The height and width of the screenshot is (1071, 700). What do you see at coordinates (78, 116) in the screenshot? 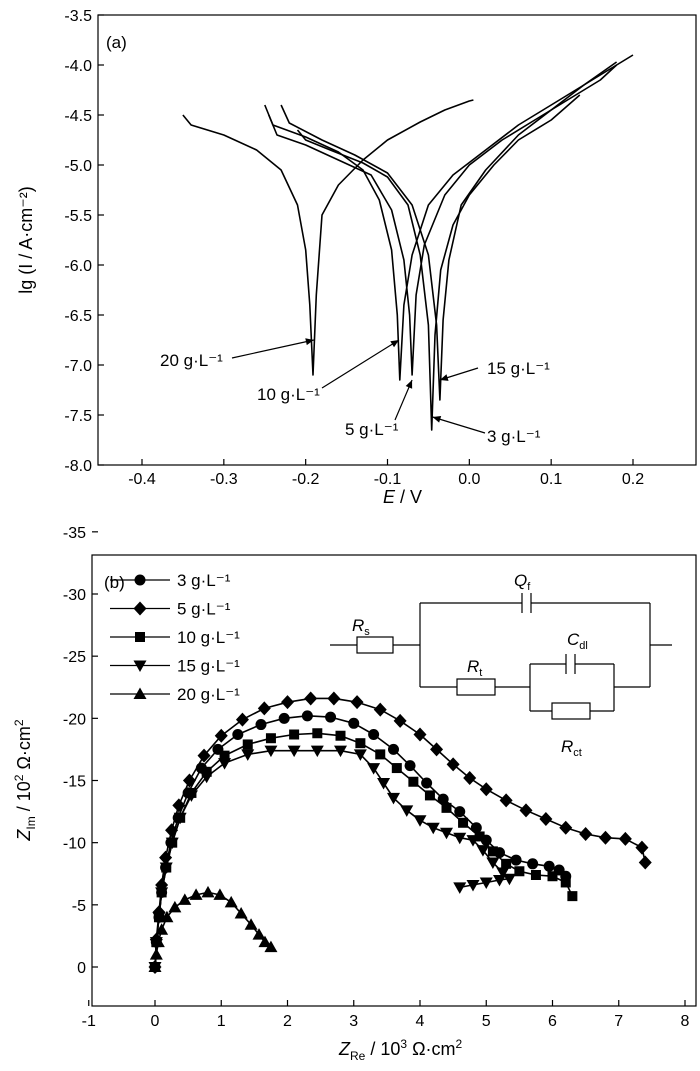
I see `panel-a-ytick-label: -4.5` at bounding box center [78, 116].